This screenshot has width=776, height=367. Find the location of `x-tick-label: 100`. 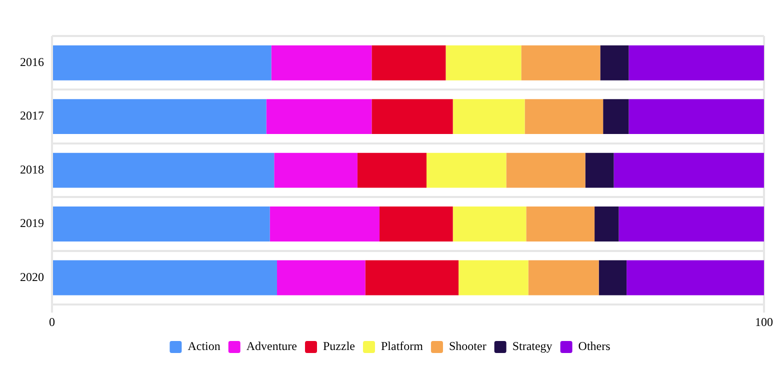

x-tick-label: 100 is located at coordinates (764, 321).